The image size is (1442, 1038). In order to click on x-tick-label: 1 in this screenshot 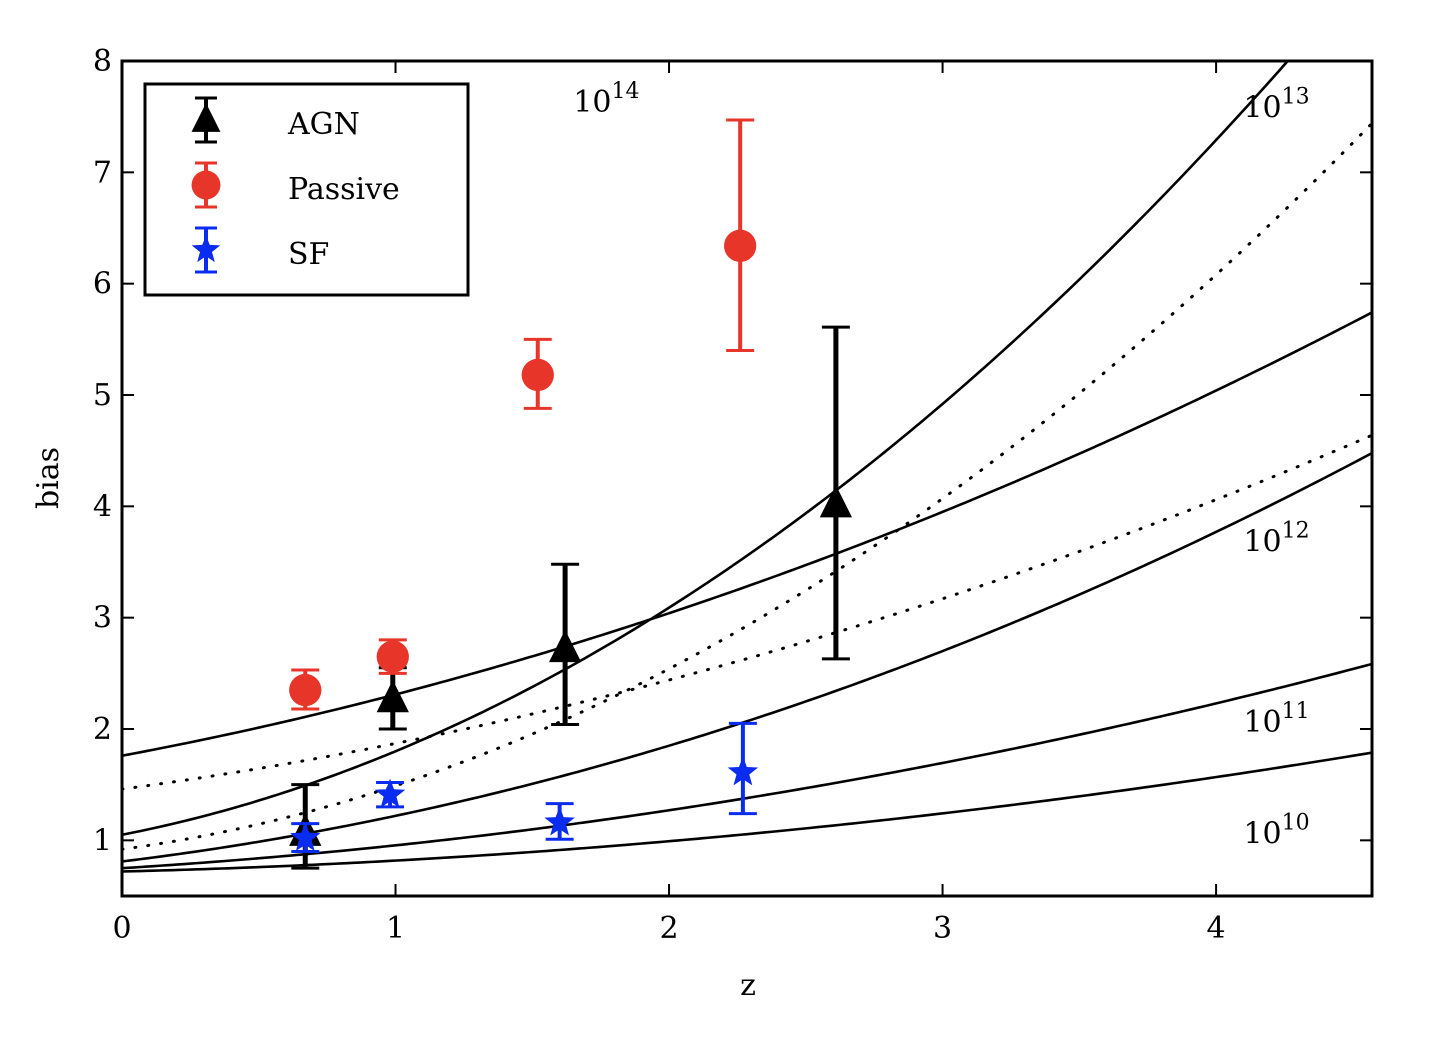, I will do `click(395, 928)`.